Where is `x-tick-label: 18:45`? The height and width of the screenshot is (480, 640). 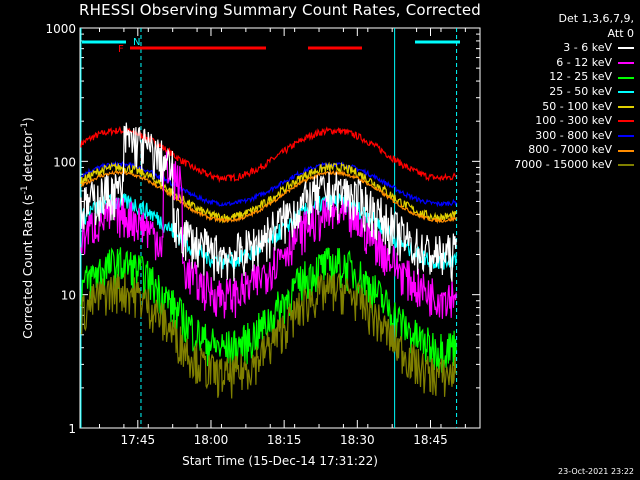 x-tick-label: 18:45 is located at coordinates (430, 440).